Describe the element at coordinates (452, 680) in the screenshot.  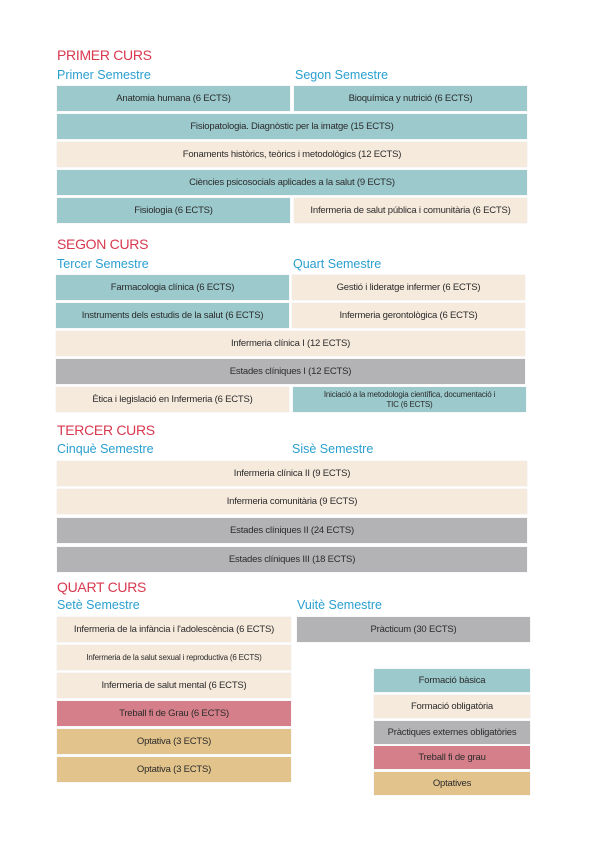
I see `legend-item: Formació bàsica` at that location.